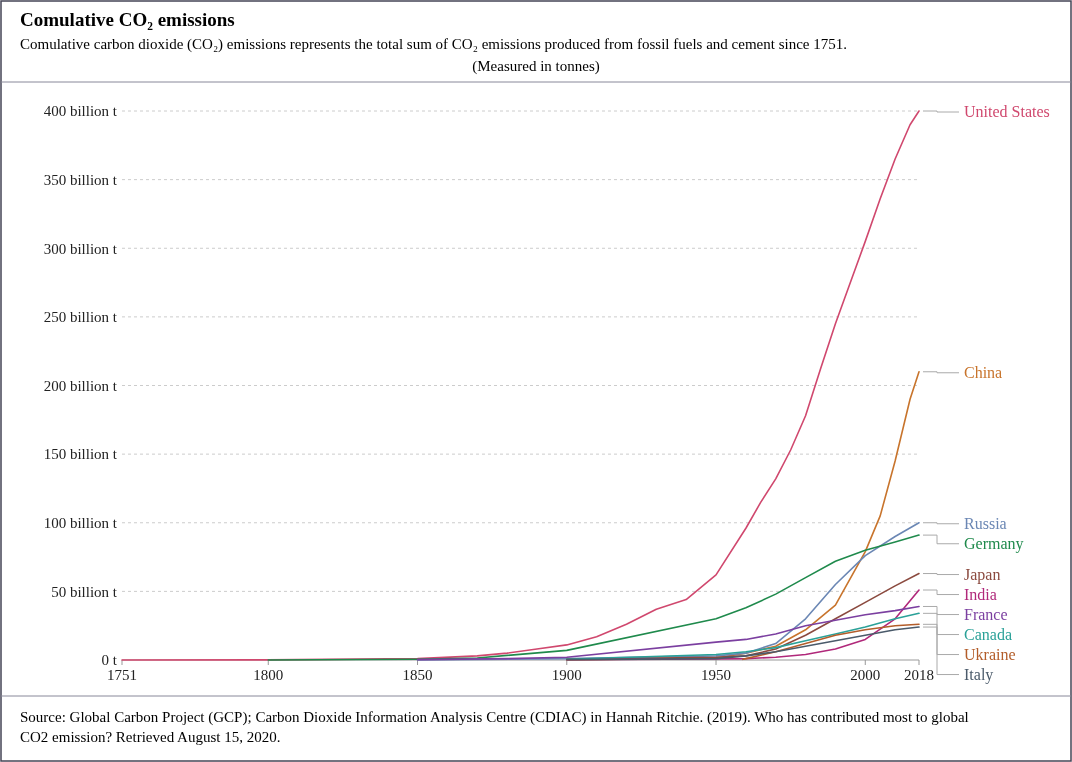 This screenshot has height=762, width=1072. Describe the element at coordinates (979, 674) in the screenshot. I see `text: Italy` at that location.